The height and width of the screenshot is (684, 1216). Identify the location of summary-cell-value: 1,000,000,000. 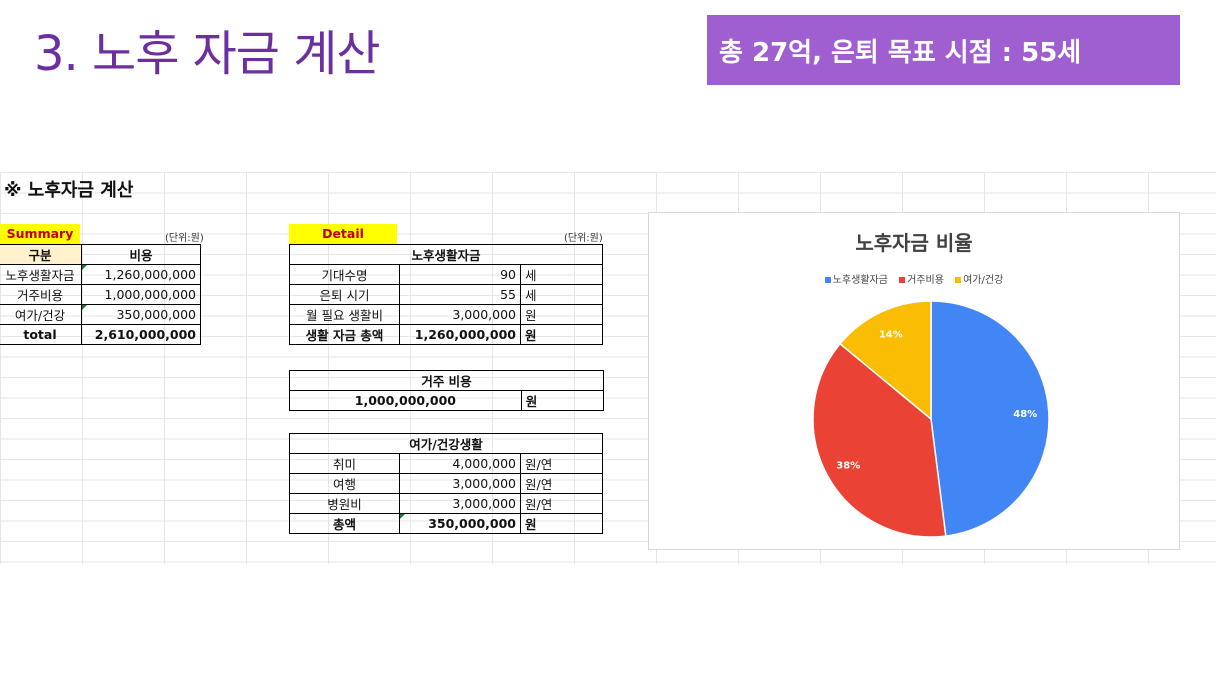
(141, 294).